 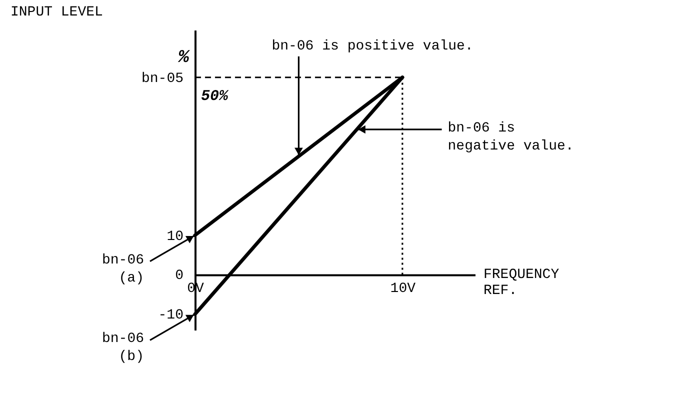 I want to click on x-tick-label: 10V, so click(x=403, y=289).